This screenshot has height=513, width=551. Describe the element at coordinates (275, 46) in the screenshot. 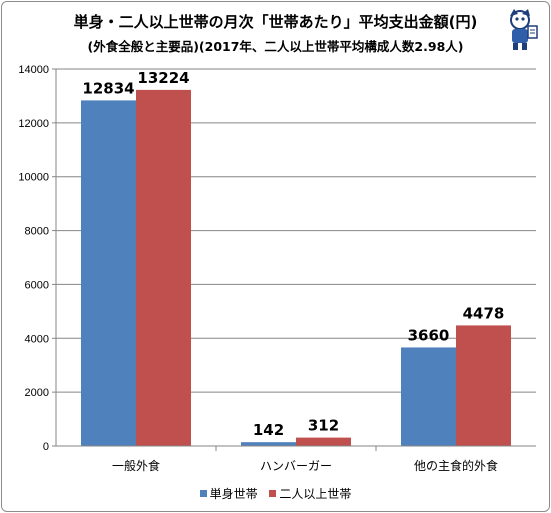

I see `chart-subtitle: (外食全般と主要品)(2017年、二人以上世帯平均構成人数2.98人)` at that location.